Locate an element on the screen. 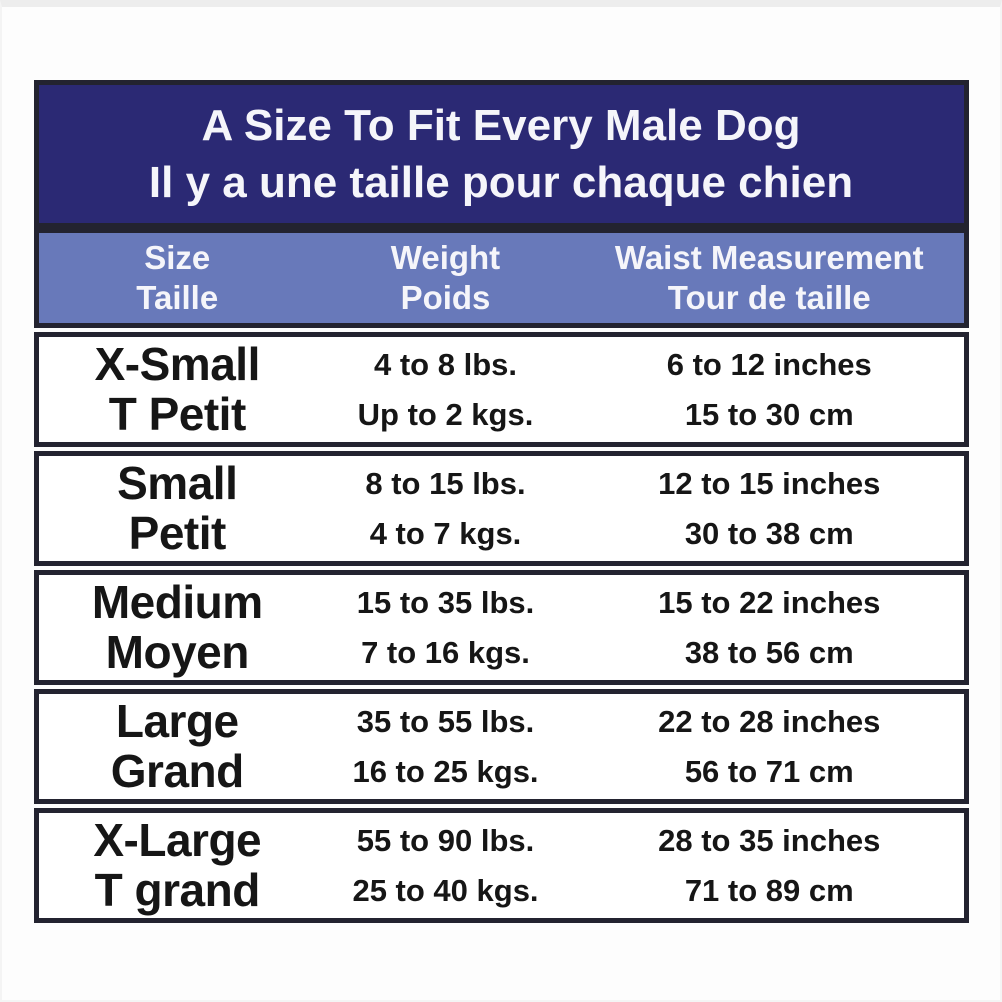 The image size is (1002, 1002). column-header-weight-fr: Poids is located at coordinates (445, 297).